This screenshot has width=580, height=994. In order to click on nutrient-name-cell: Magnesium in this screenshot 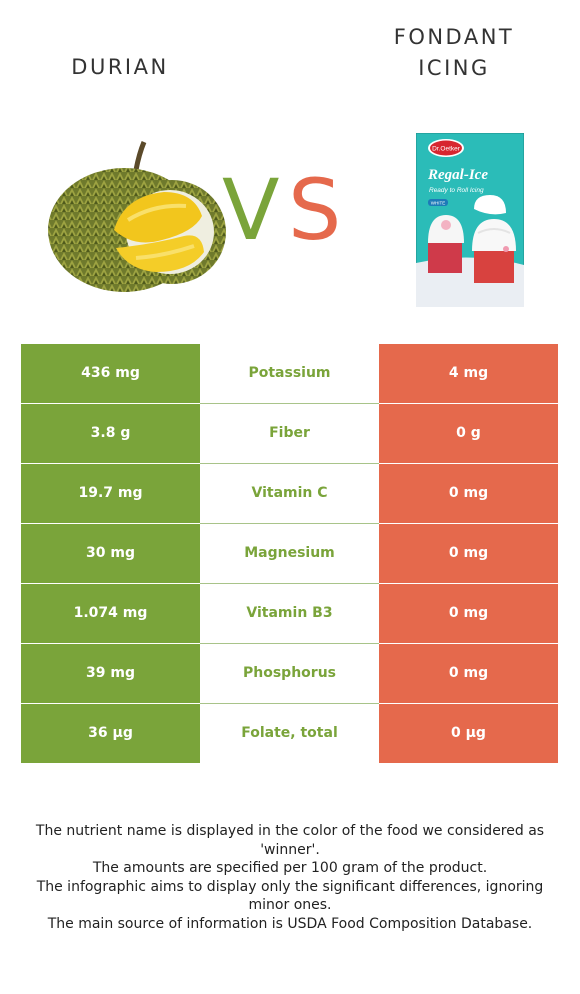, I will do `click(289, 553)`.